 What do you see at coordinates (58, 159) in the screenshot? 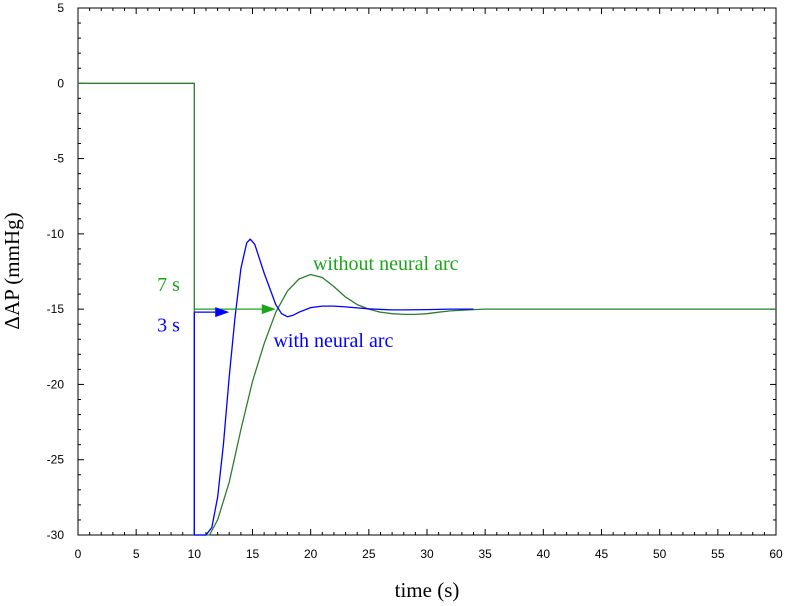
I see `y-tick-label: -5` at bounding box center [58, 159].